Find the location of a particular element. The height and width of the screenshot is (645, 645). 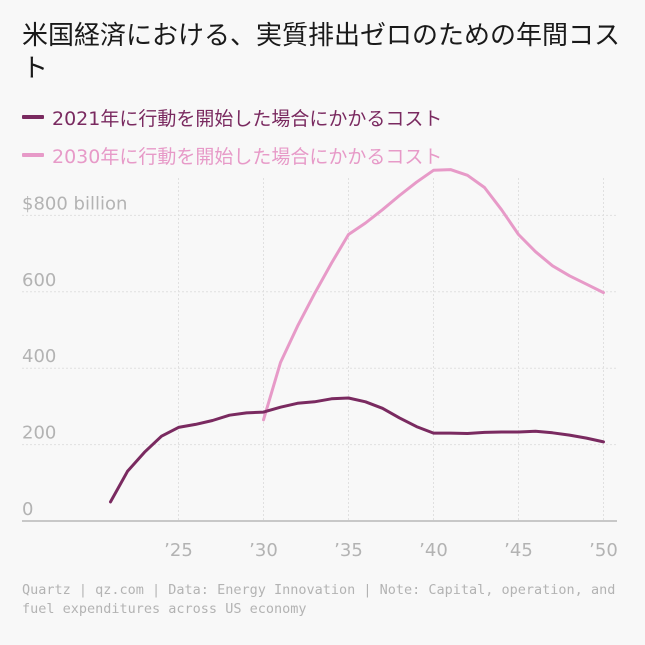

x-tick-label-2050: ’50 is located at coordinates (603, 550).